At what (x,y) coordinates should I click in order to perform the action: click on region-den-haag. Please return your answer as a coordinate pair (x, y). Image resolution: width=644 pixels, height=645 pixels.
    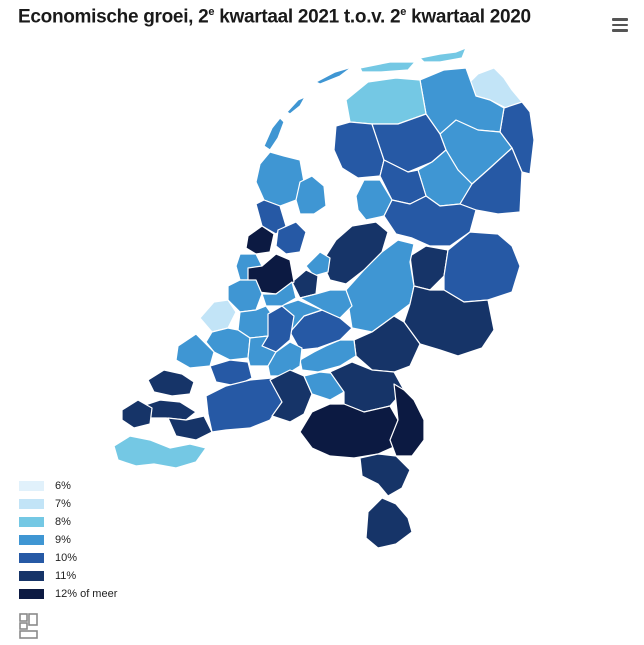
    Looking at the image, I should click on (218, 316).